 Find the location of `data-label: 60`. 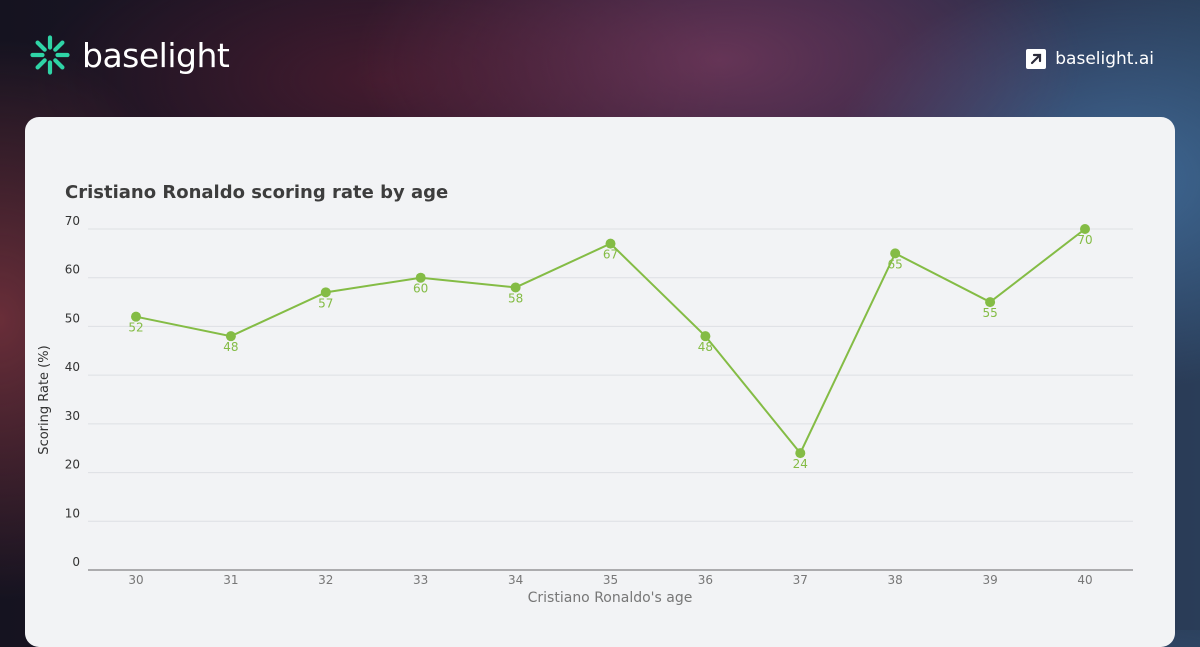

data-label: 60 is located at coordinates (420, 289).